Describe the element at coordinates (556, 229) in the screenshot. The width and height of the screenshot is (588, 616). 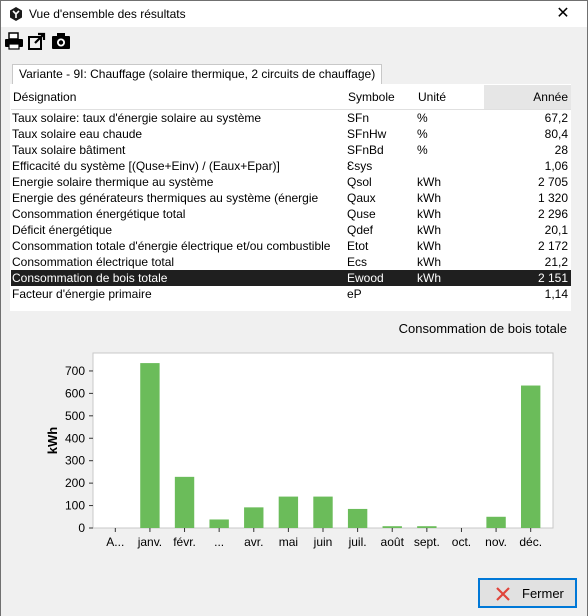
I see `cell-year-value: 20,1` at that location.